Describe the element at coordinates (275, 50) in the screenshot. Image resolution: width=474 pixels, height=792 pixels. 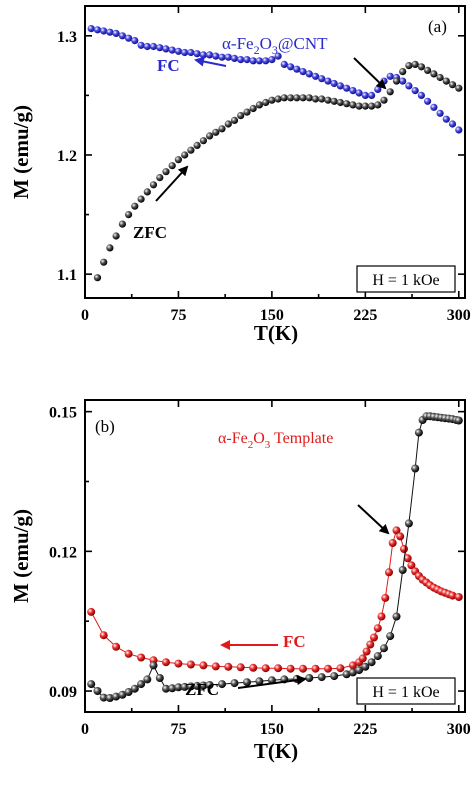
I see `sample-title-a-sub3: 3` at that location.